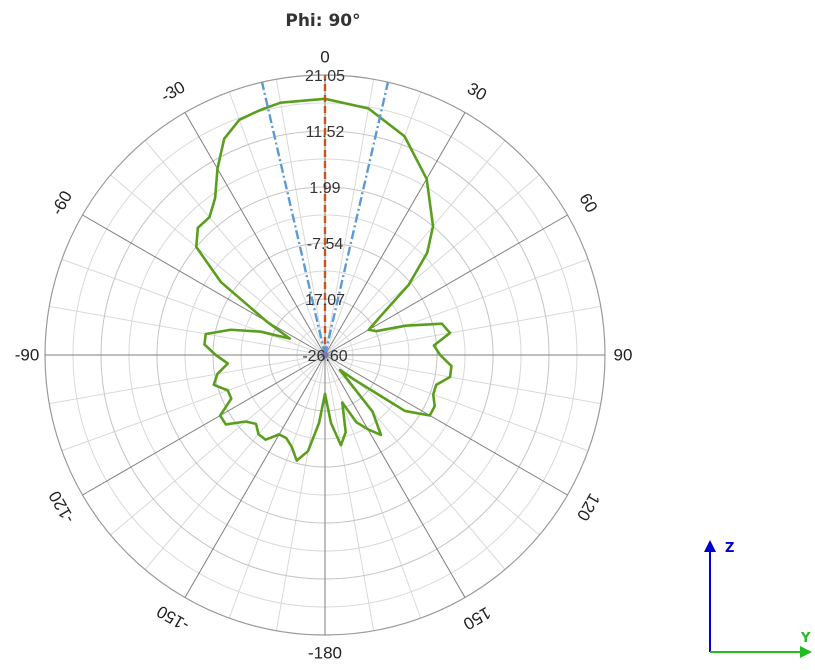 The height and width of the screenshot is (670, 815). Describe the element at coordinates (173, 618) in the screenshot. I see `angle-tick-label: -150` at that location.